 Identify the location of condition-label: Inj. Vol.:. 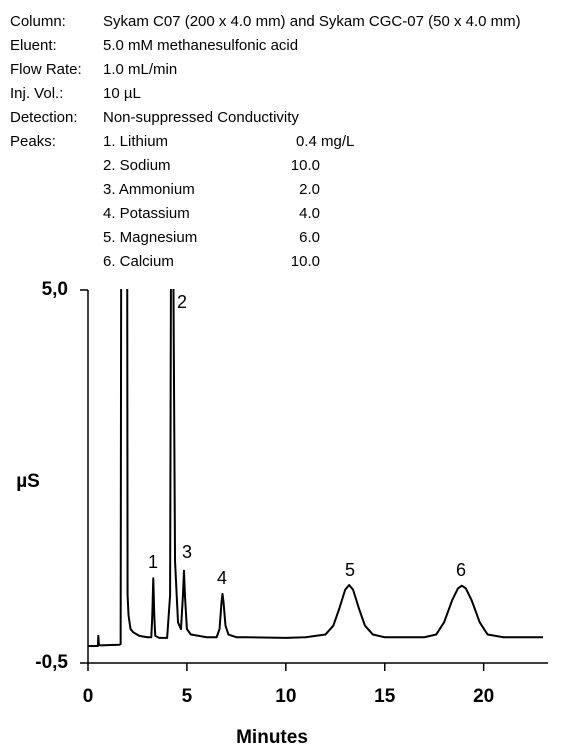
(36, 93).